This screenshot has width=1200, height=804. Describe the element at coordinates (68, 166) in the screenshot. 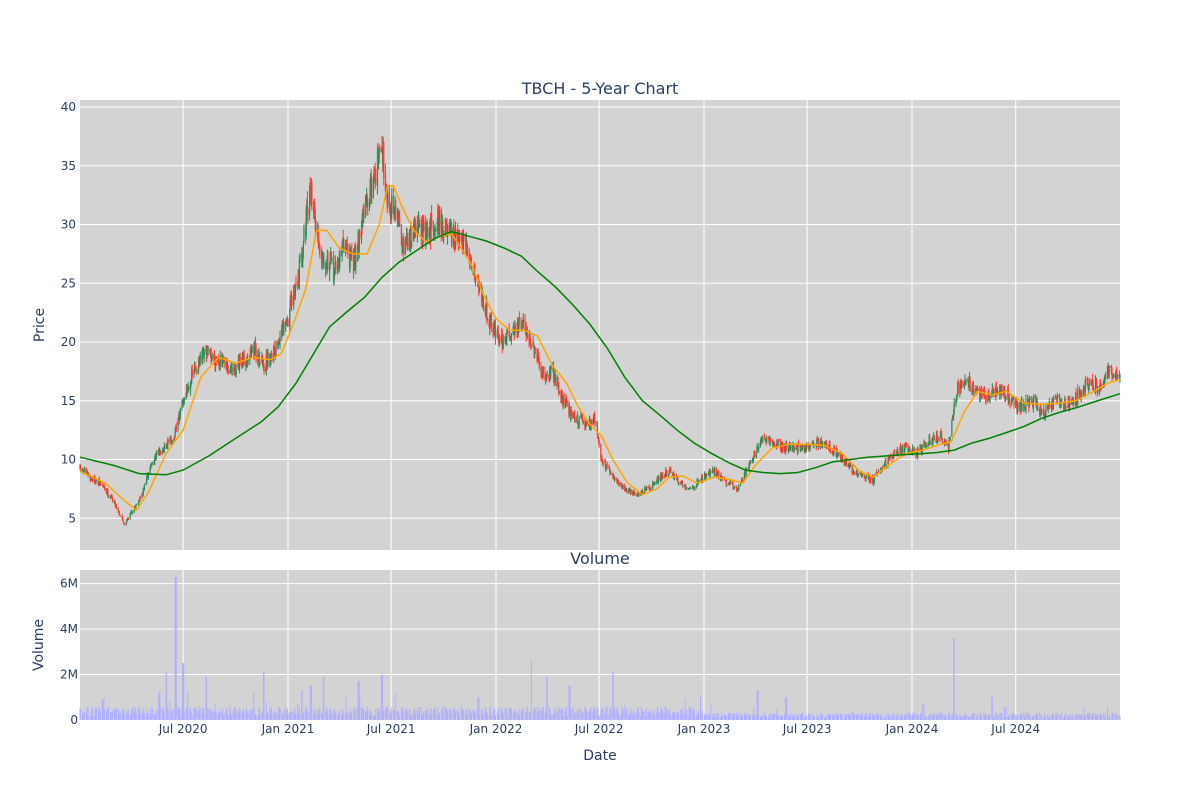

I see `price-y-tick-label: 35` at that location.